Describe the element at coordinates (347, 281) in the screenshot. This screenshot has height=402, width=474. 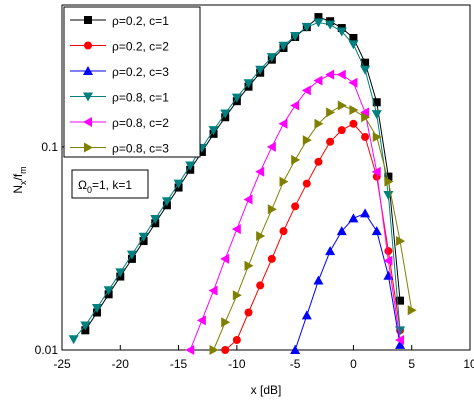
I see `series-line` at that location.